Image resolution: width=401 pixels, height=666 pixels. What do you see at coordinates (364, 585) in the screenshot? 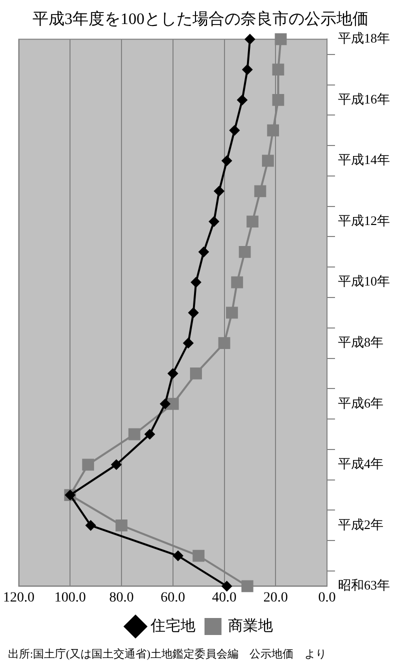
I see `y-tick-label: 昭和63年` at bounding box center [364, 585].